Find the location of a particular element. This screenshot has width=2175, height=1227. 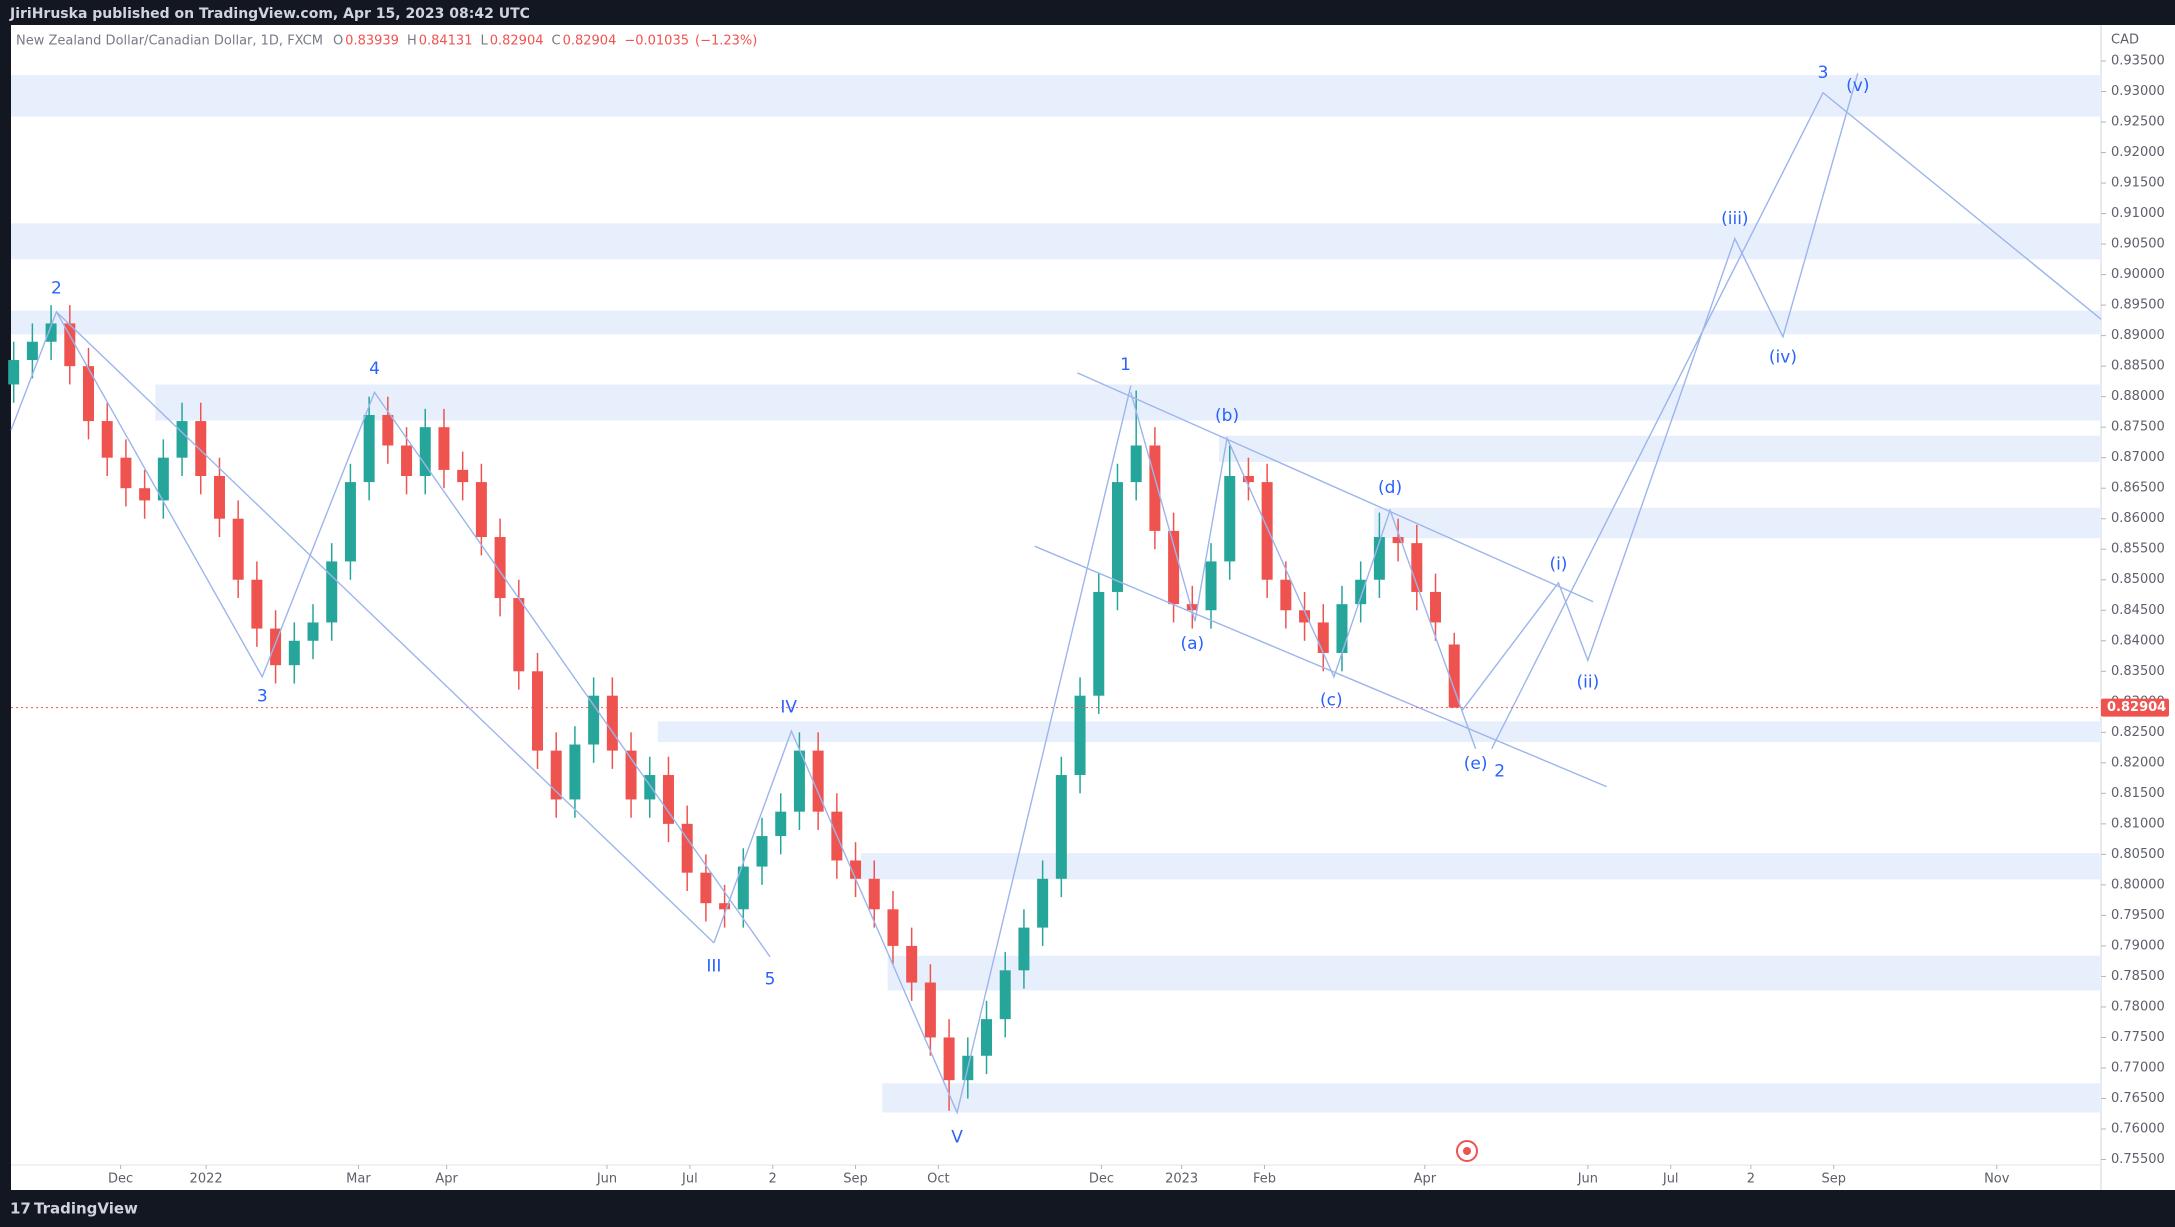

y-tick-label: 0.91500 is located at coordinates (2138, 183).